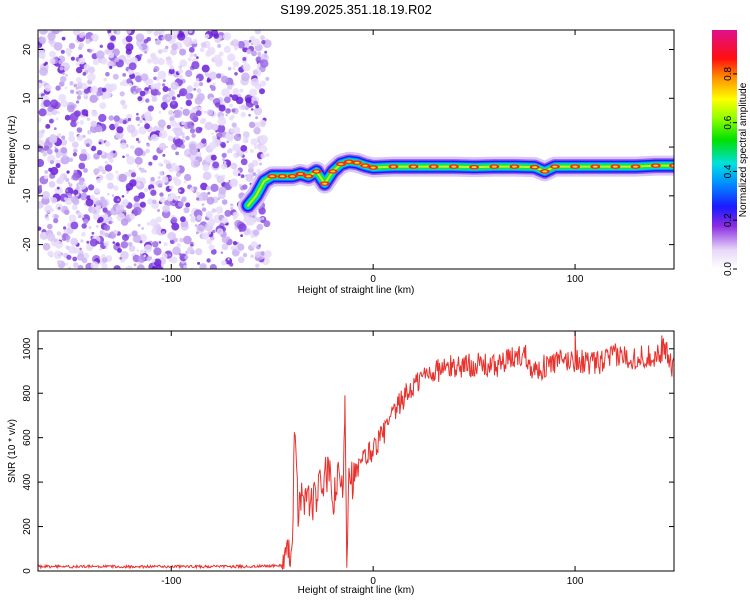 The width and height of the screenshot is (750, 600). Describe the element at coordinates (356, 590) in the screenshot. I see `snr-x-label: Height of straight line (km)` at that location.